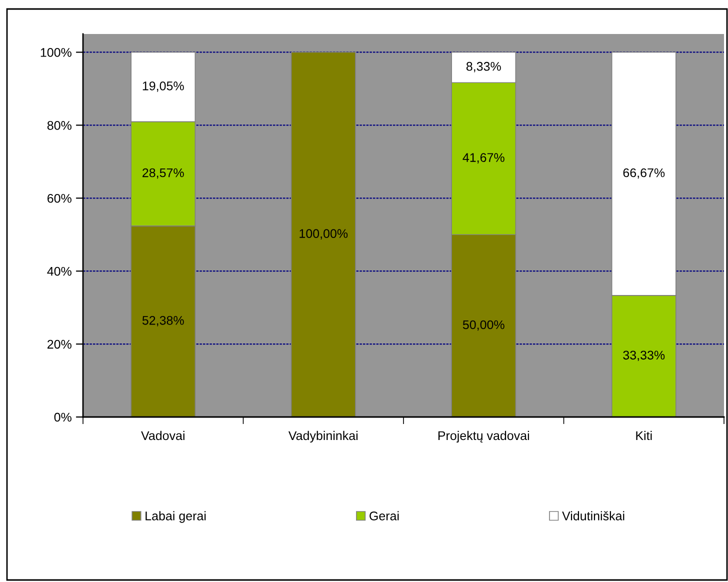 This screenshot has width=728, height=582. What do you see at coordinates (163, 86) in the screenshot?
I see `data-label: 19,05%` at bounding box center [163, 86].